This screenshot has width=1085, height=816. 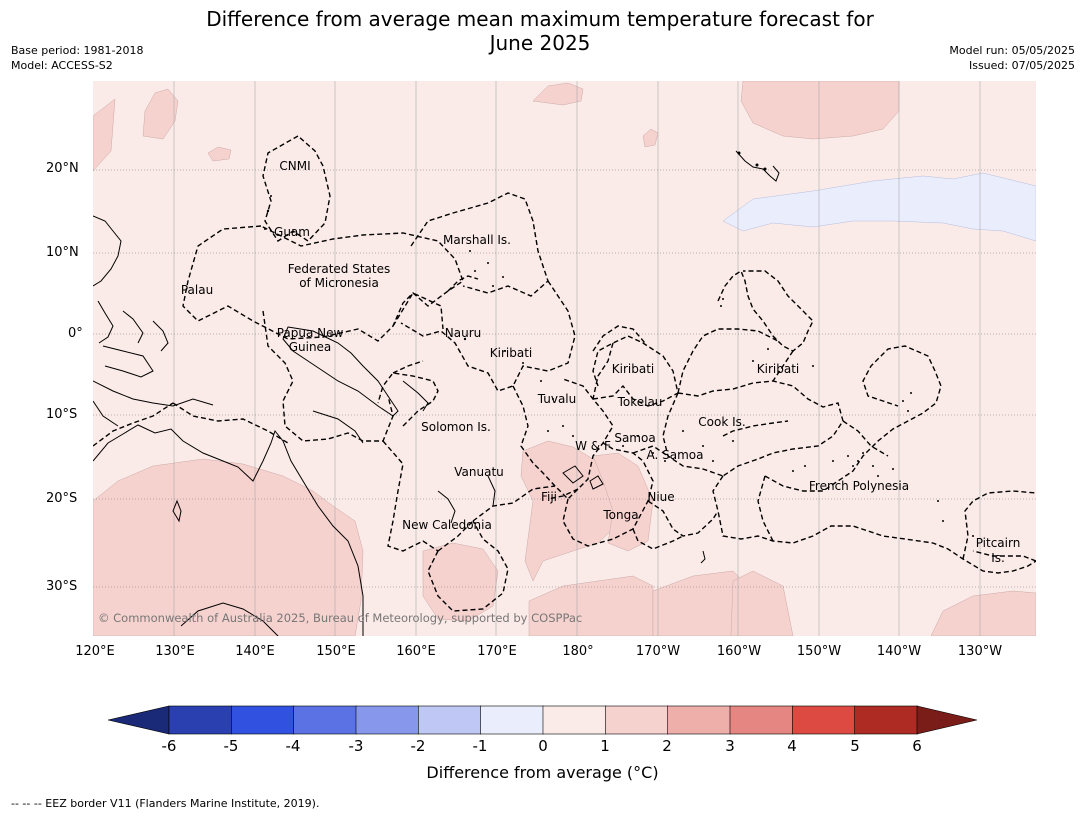 I want to click on label-png-line2: Guinea, so click(x=310, y=347).